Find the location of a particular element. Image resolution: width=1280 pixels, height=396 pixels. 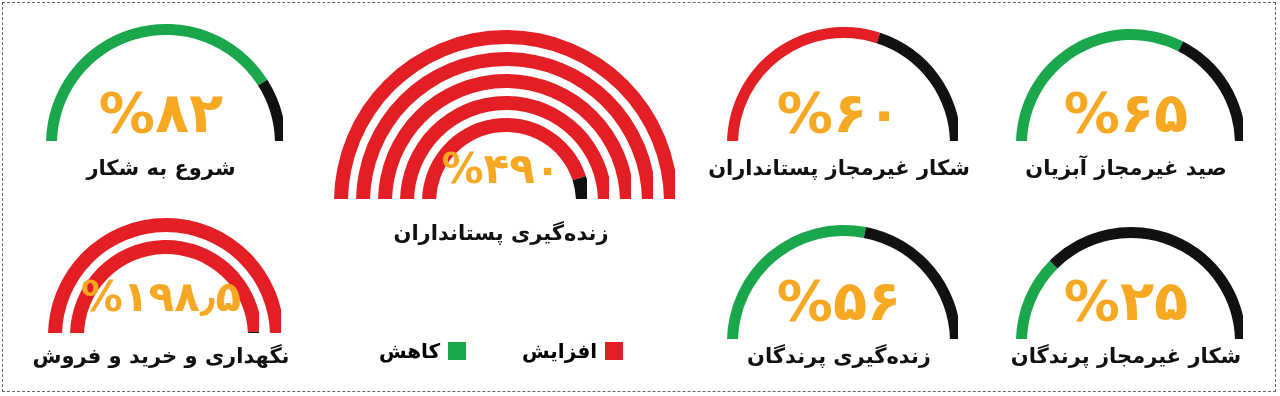

data-label: %۲۵ is located at coordinates (1126, 300).